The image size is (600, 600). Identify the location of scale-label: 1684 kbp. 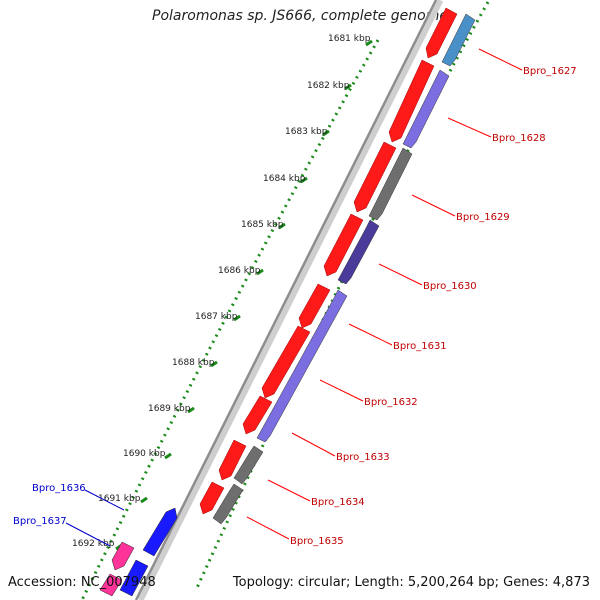
(284, 179).